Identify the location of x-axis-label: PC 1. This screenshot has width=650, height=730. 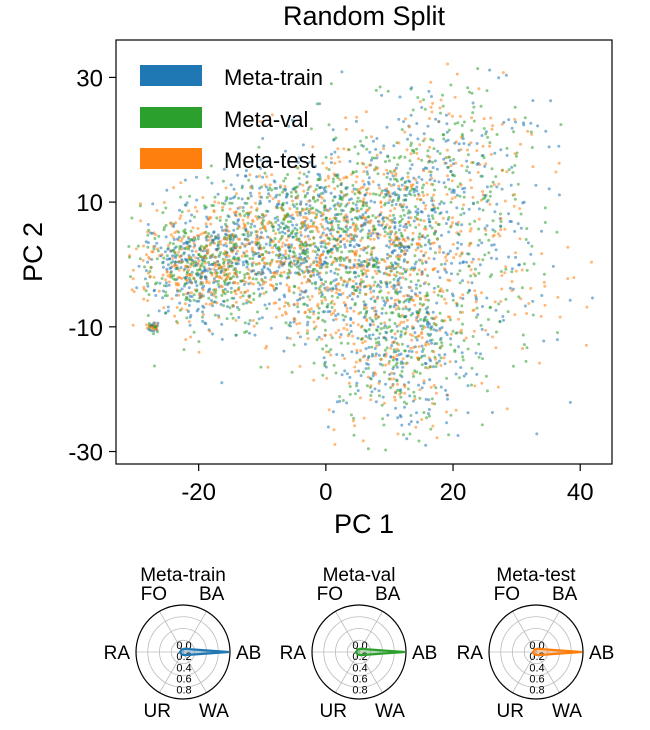
(364, 524).